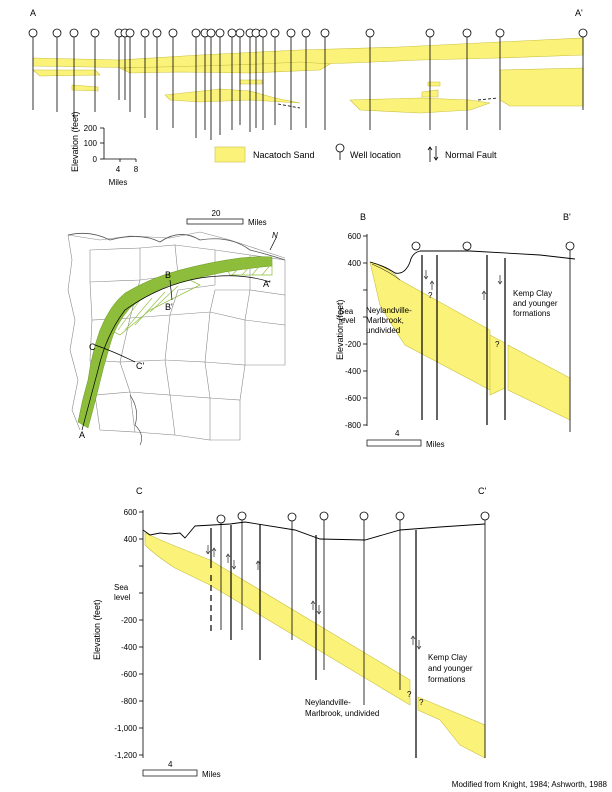 The width and height of the screenshot is (612, 792). I want to click on section-a-elevation-label: Elevation (feet), so click(75, 141).